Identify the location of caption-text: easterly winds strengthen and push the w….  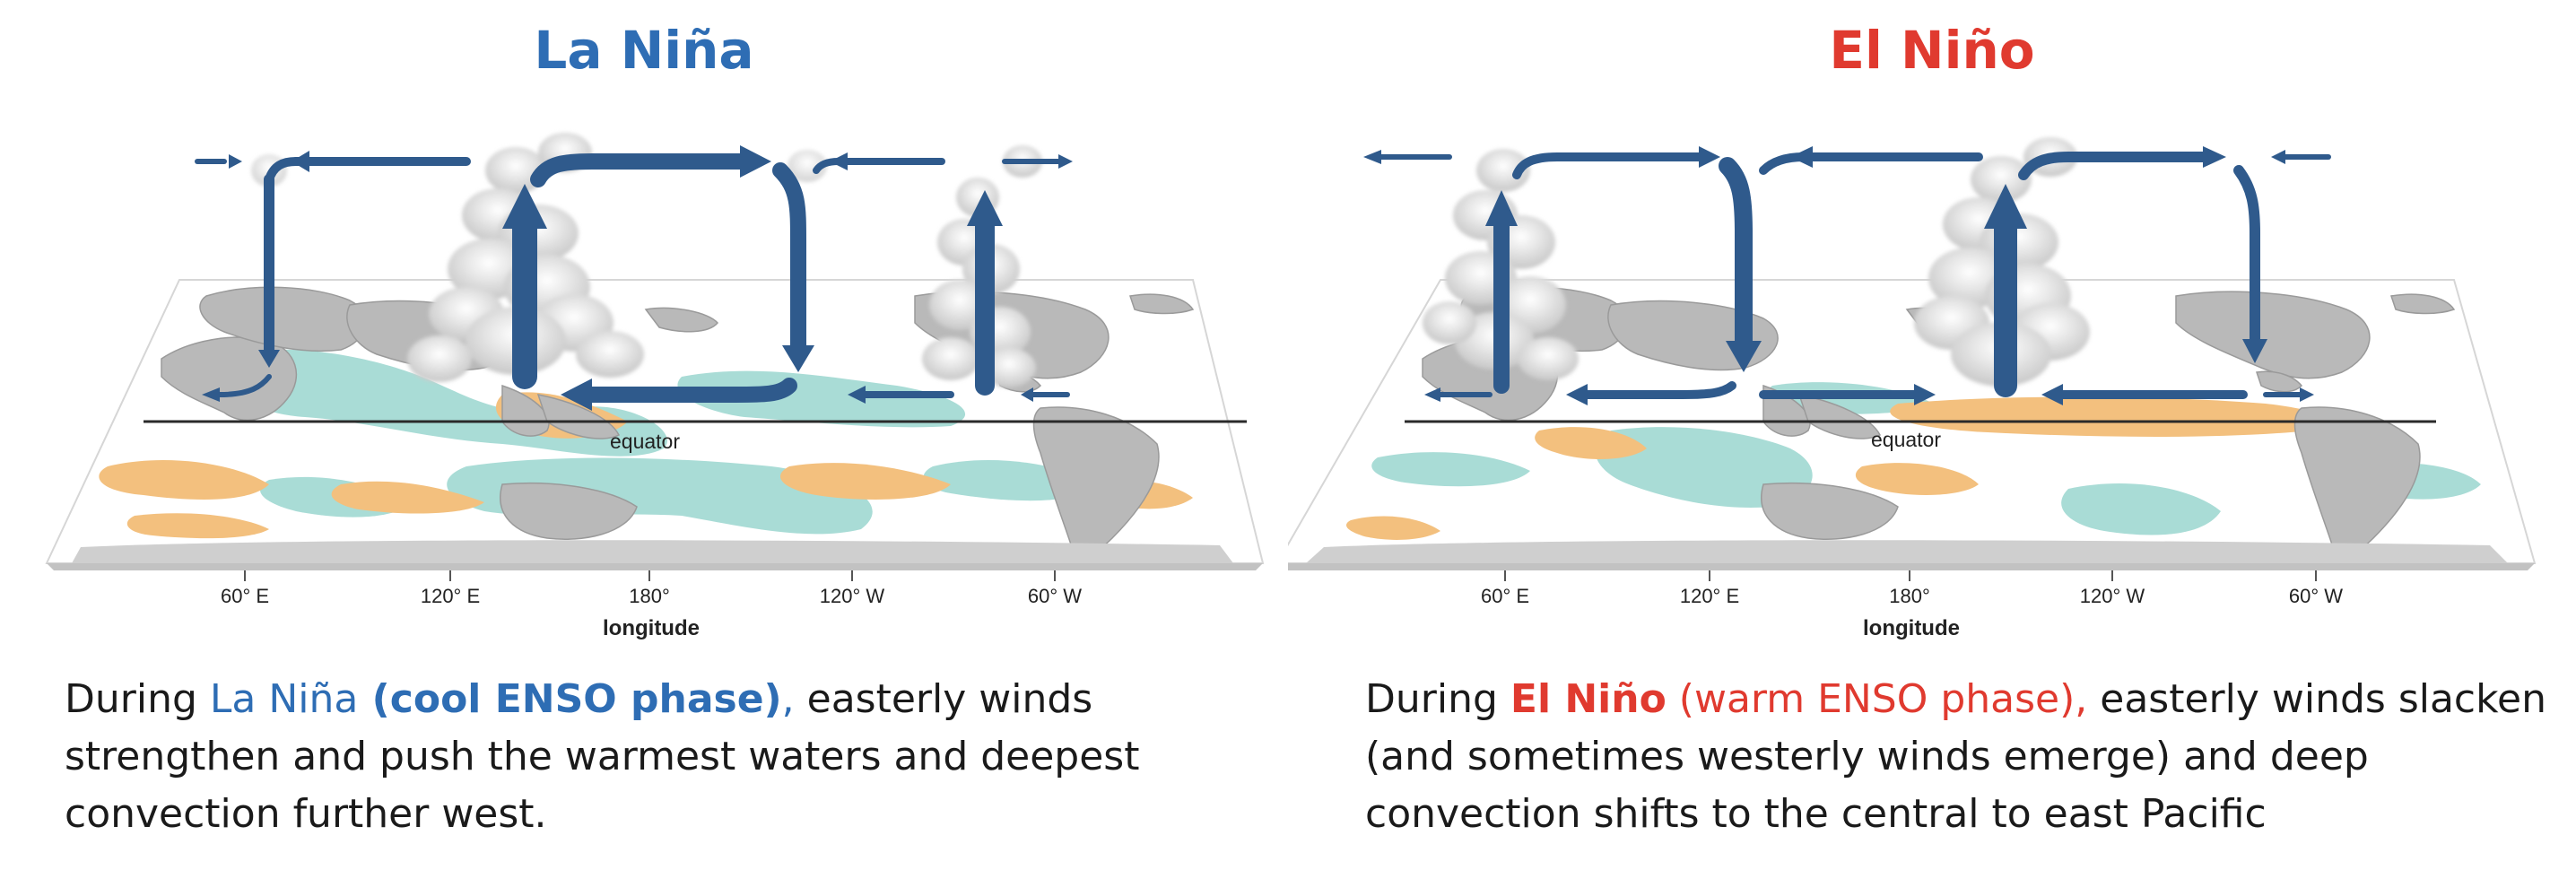
(602, 757).